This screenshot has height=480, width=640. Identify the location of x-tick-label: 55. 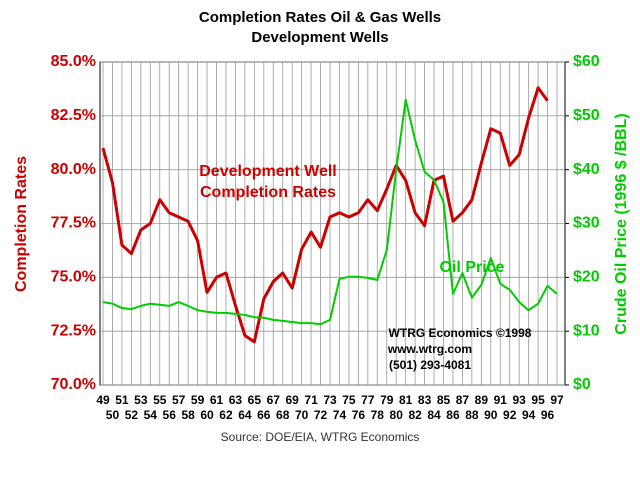
(160, 400).